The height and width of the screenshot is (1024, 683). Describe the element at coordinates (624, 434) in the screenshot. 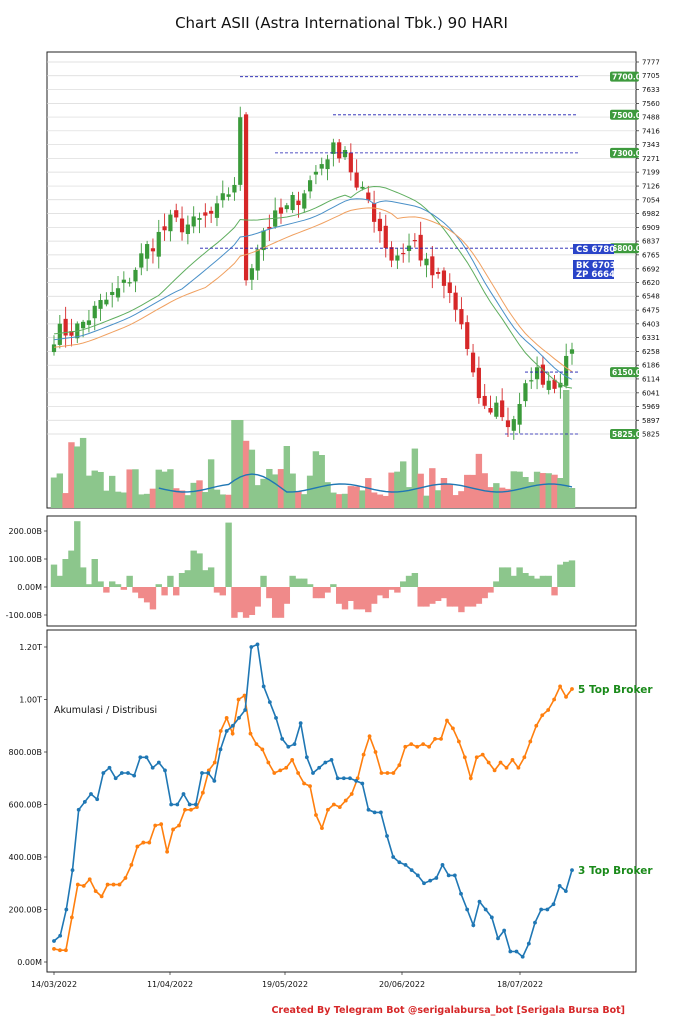

I see `level-tag` at that location.